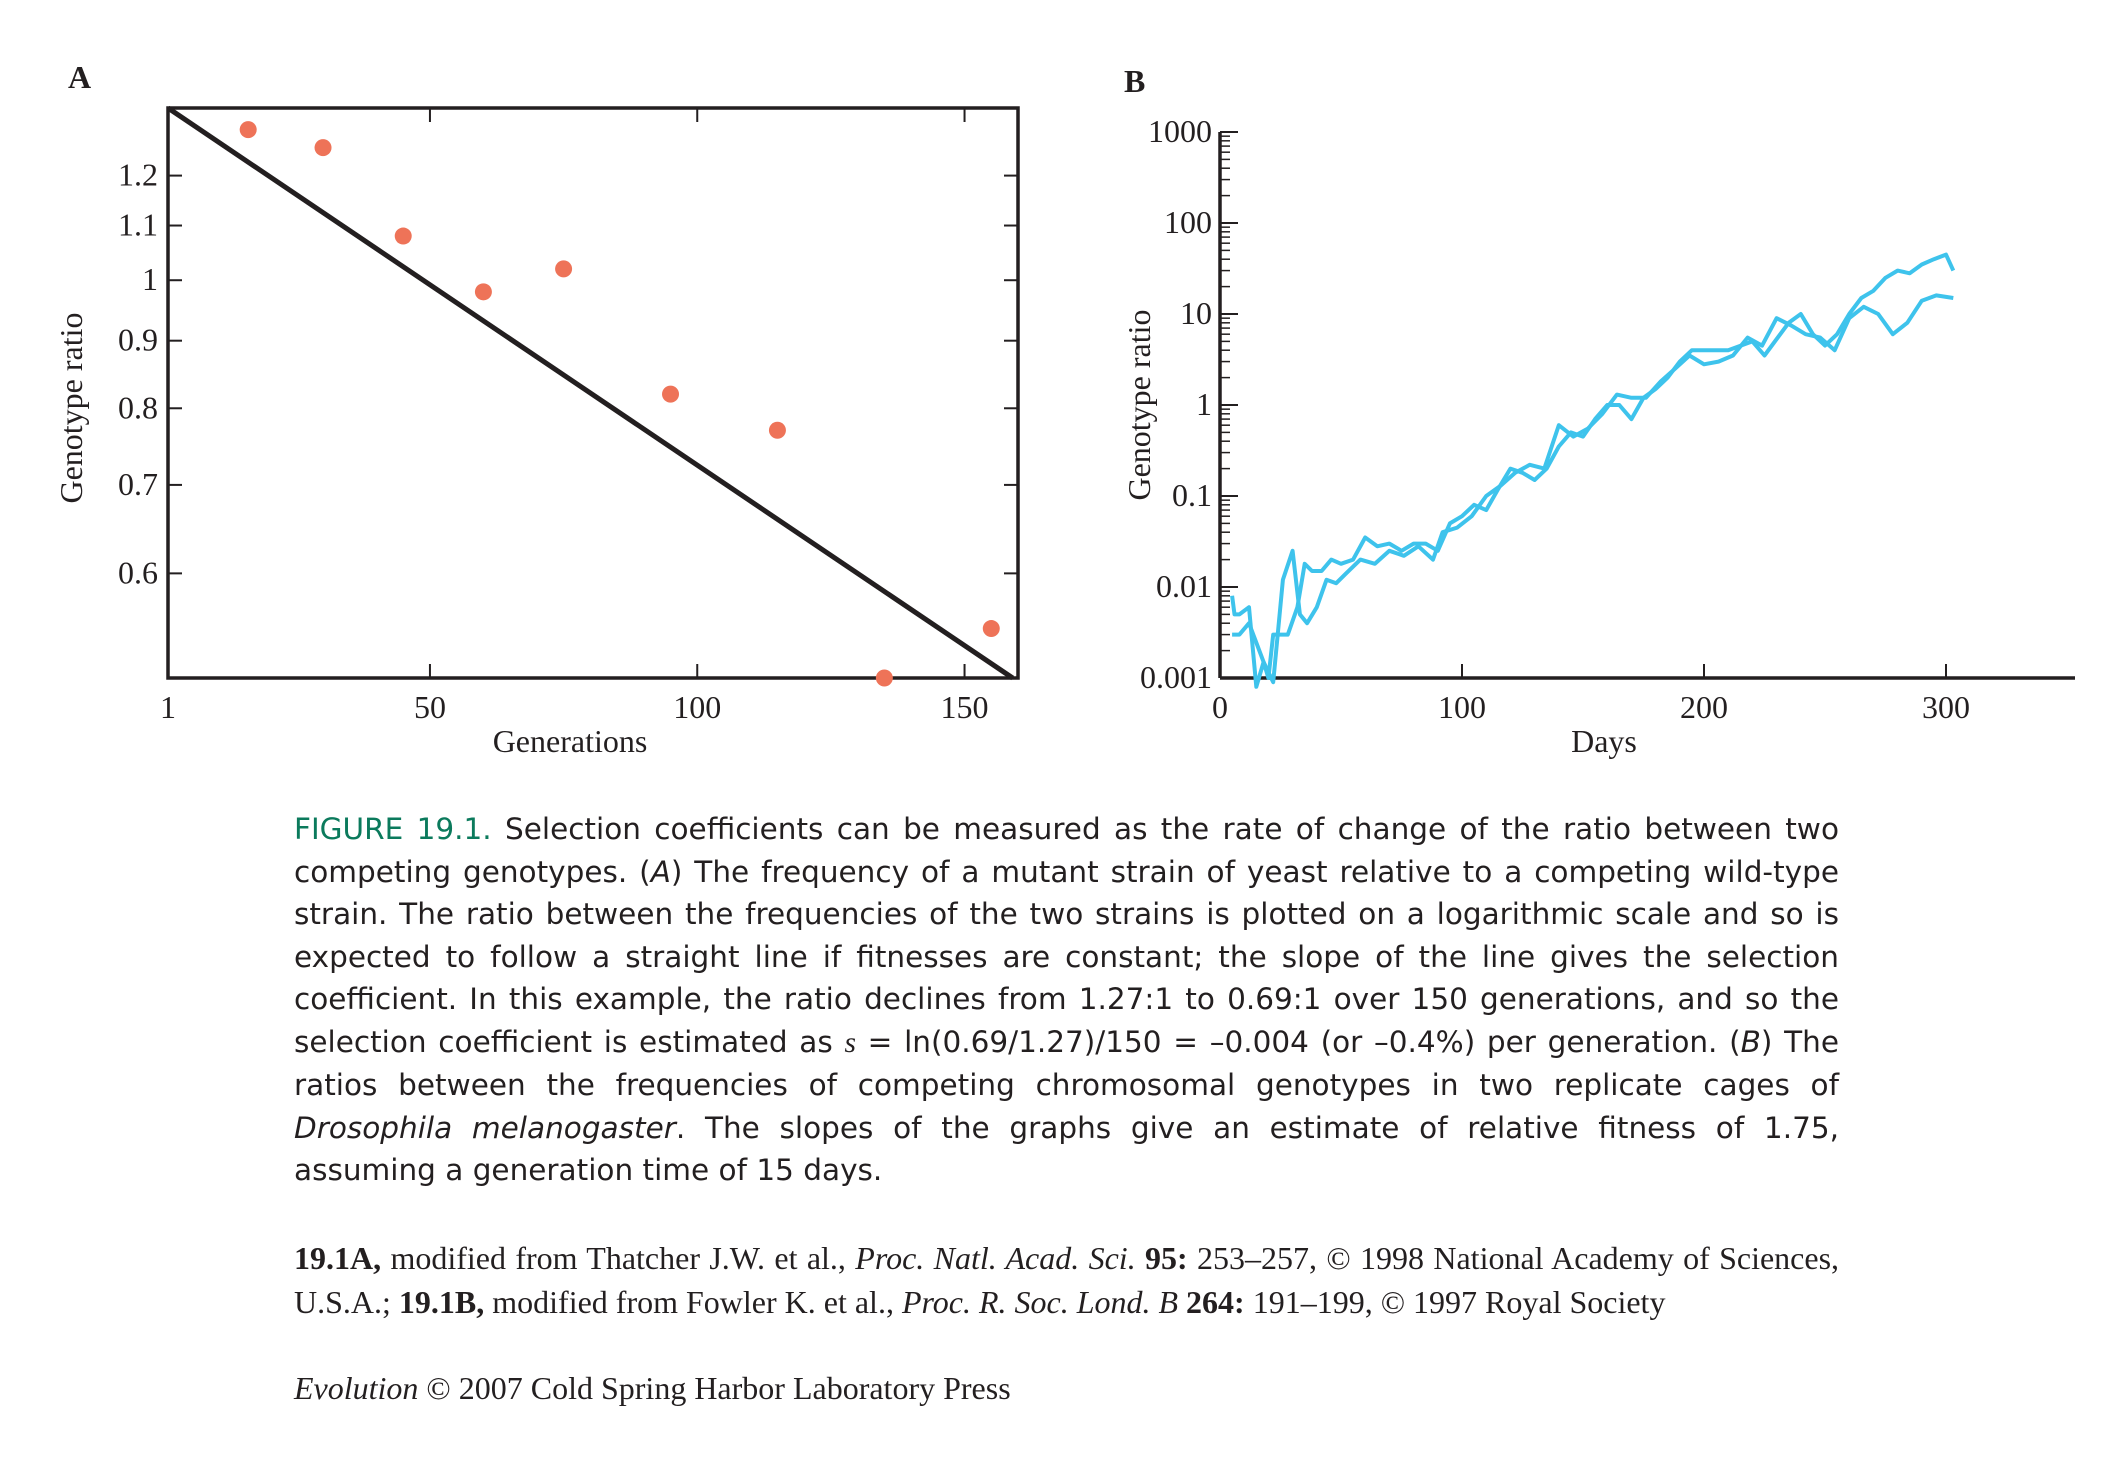 This screenshot has height=1458, width=2124. Describe the element at coordinates (1604, 741) in the screenshot. I see `panel-b-x-axis-label: Days` at that location.